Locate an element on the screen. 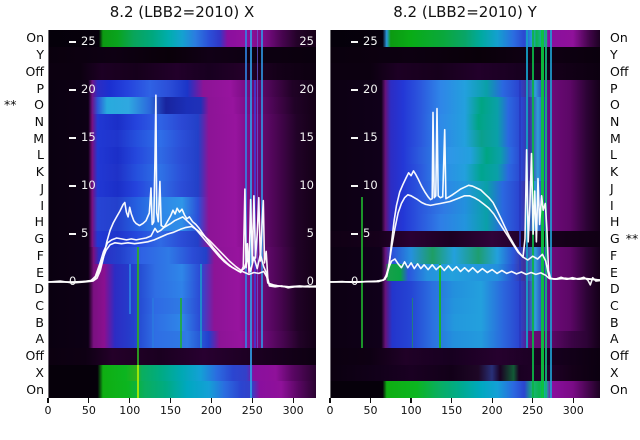  y-tick-label-inner-left: 15 is located at coordinates (364, 137).